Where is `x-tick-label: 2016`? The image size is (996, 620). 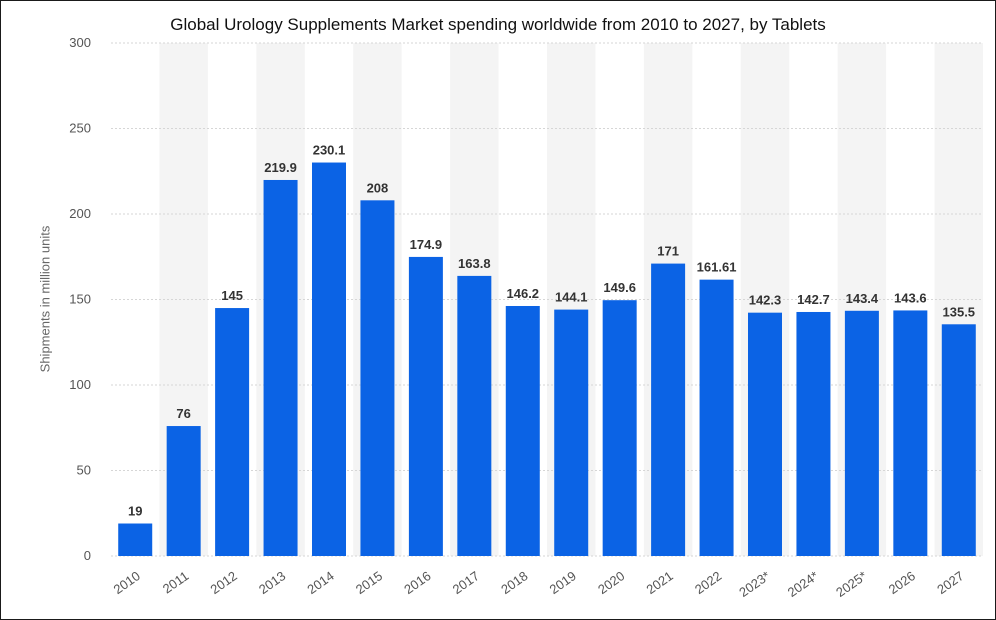
x-tick-label: 2016 is located at coordinates (417, 582).